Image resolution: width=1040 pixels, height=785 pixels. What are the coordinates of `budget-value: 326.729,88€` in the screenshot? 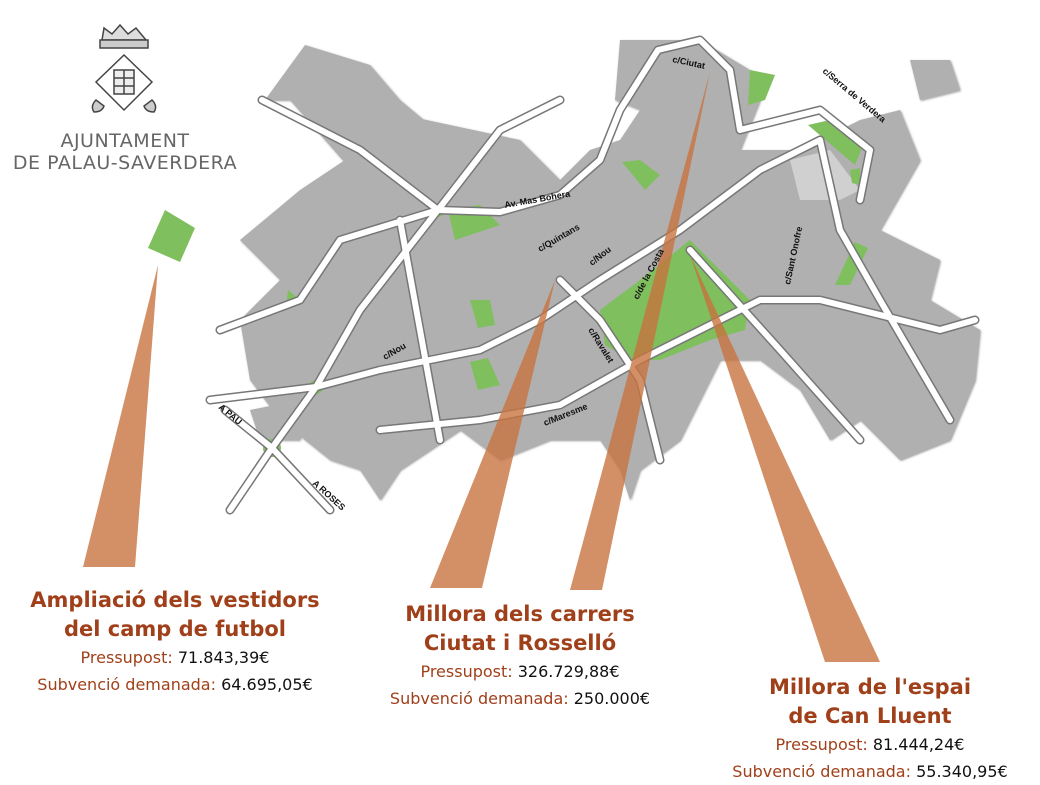 It's located at (568, 671).